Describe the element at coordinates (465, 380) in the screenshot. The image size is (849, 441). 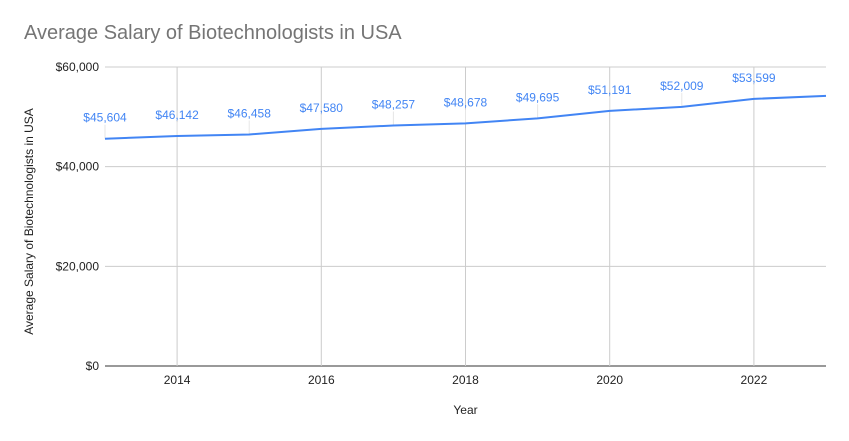
I see `x-tick-label: 2018` at that location.